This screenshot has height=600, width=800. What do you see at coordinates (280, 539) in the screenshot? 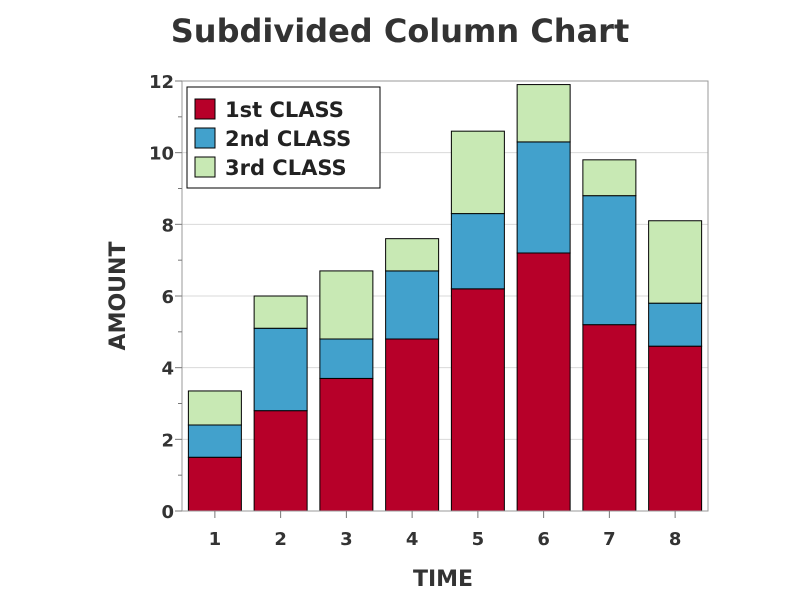
I see `x-tick-label: 2` at bounding box center [280, 539].